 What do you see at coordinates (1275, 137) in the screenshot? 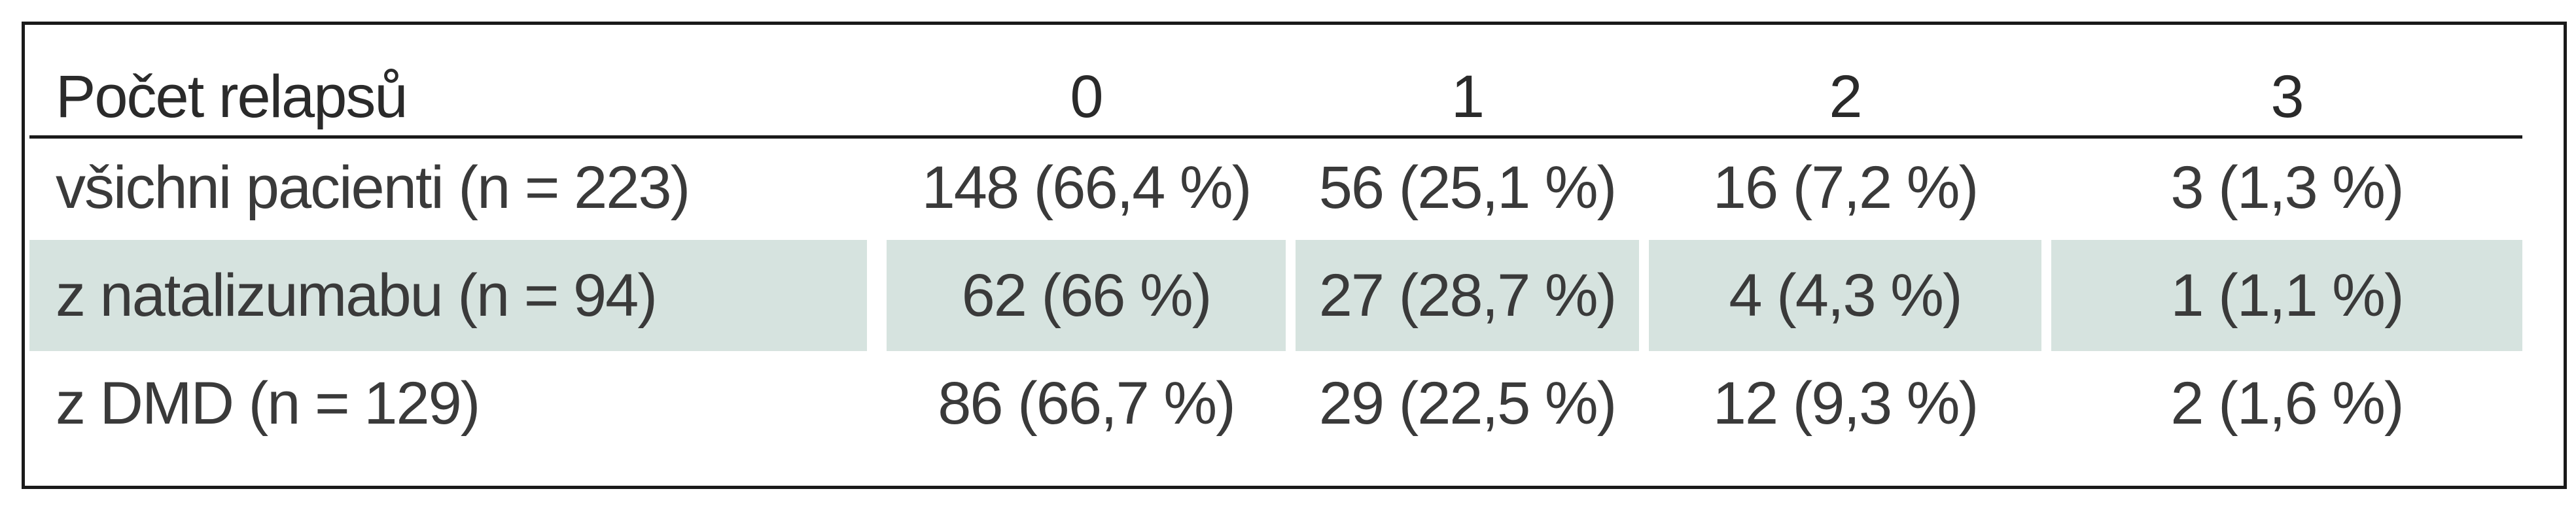
I see `header-rule` at bounding box center [1275, 137].